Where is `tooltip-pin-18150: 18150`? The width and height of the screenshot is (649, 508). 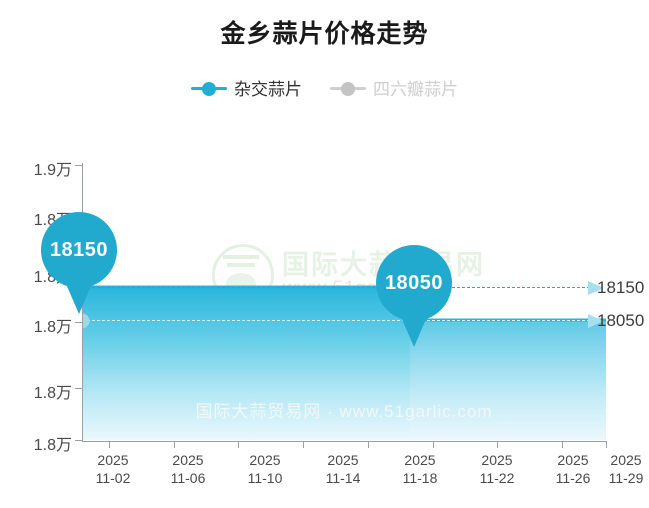 tooltip-pin-18150: 18150 is located at coordinates (79, 250).